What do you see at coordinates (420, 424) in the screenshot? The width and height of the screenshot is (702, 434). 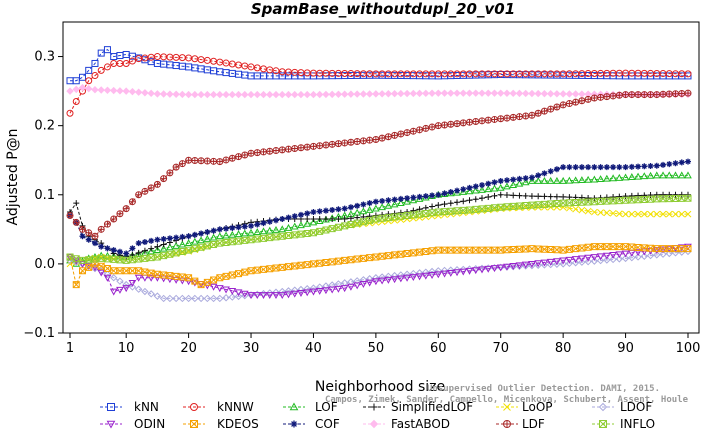 I see `legend-label: FastABOD` at bounding box center [420, 424].